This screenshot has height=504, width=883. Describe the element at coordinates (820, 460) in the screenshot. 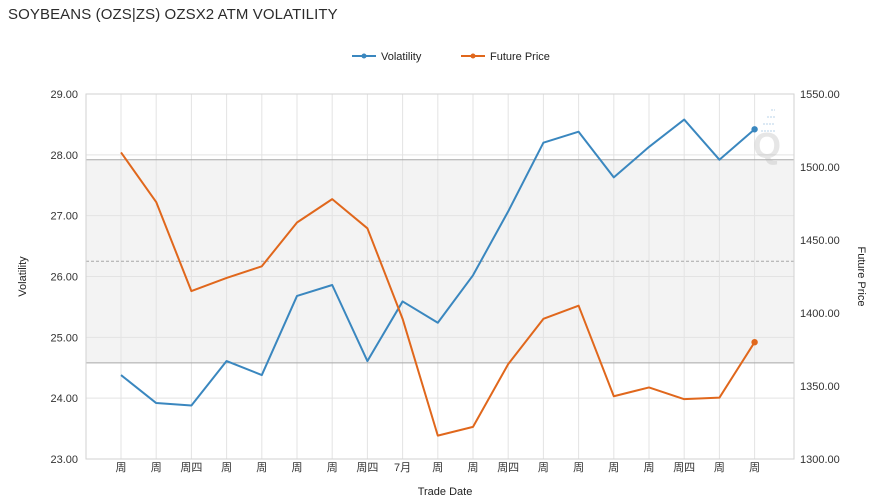

I see `right-tick-label: 1300.00` at that location.